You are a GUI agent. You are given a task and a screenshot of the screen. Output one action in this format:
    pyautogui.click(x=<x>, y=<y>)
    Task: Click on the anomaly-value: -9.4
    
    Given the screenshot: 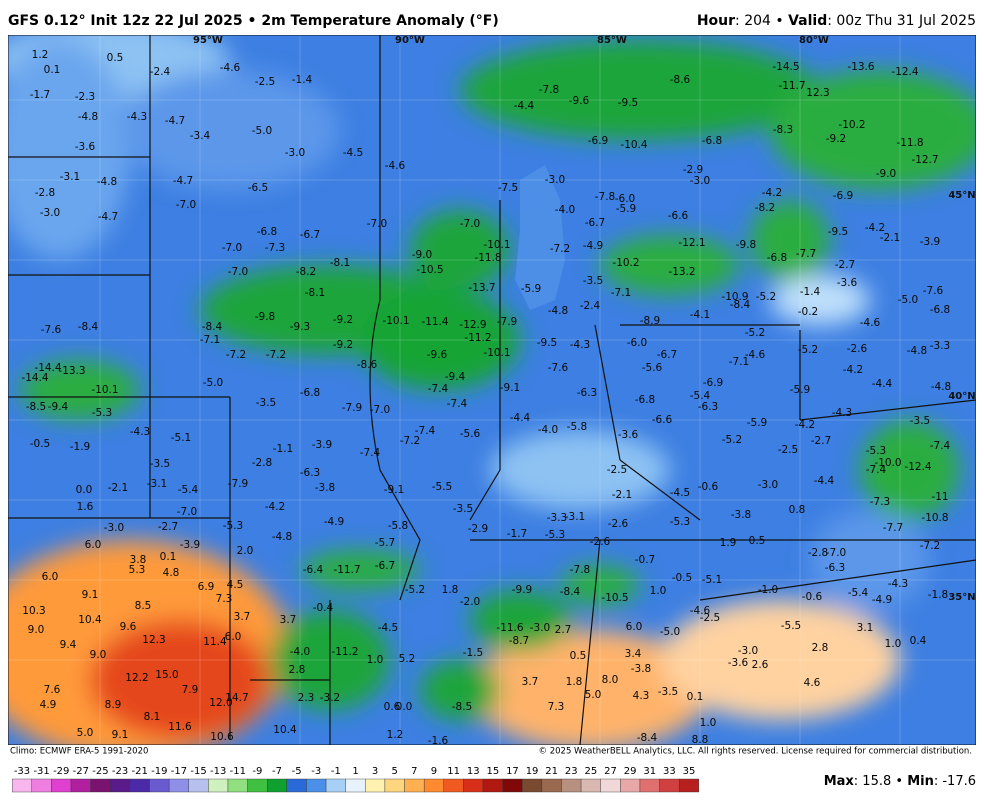 What is the action you would take?
    pyautogui.click(x=455, y=377)
    